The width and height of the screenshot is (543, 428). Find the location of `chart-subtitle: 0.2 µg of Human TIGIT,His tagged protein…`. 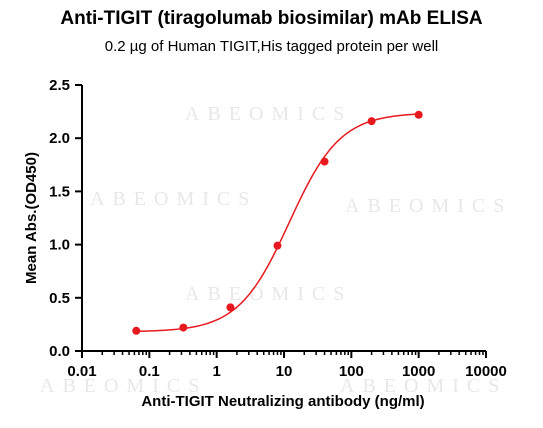

chart-subtitle: 0.2 µg of Human TIGIT,His tagged protein… is located at coordinates (271, 46).